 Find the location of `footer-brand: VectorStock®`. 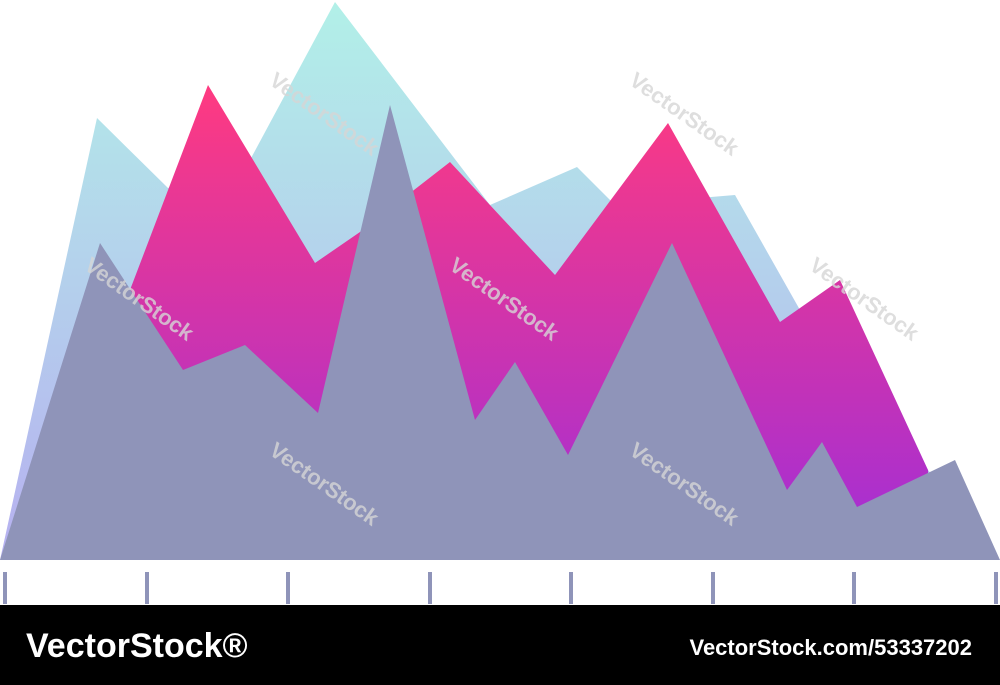

footer-brand: VectorStock® is located at coordinates (137, 646).